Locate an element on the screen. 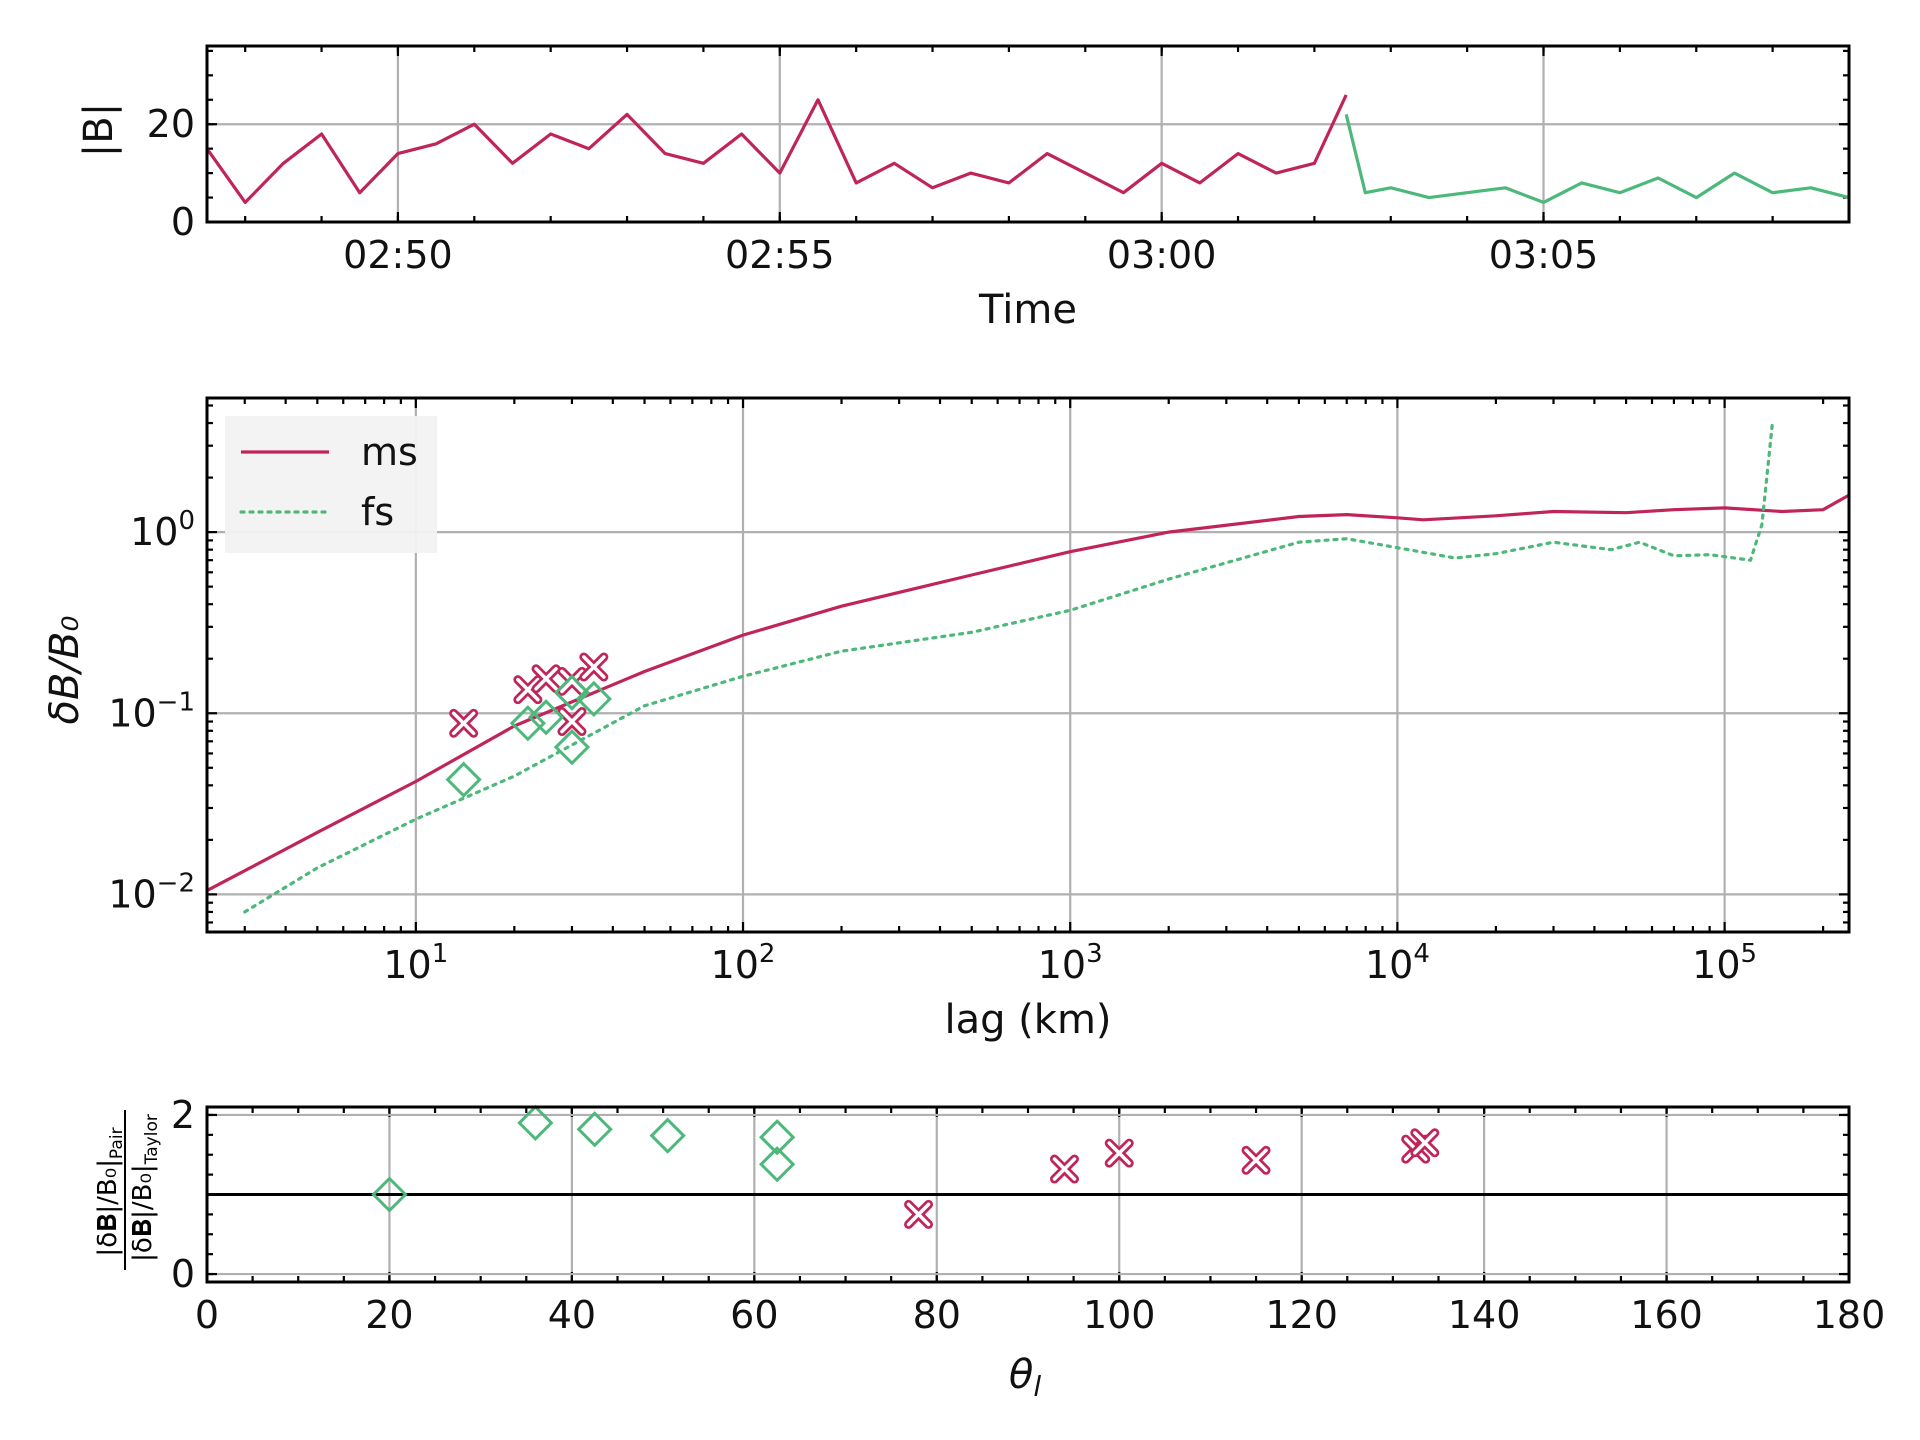 Image resolution: width=1920 pixels, height=1440 pixels. y-tick-label: 20 is located at coordinates (171, 124).